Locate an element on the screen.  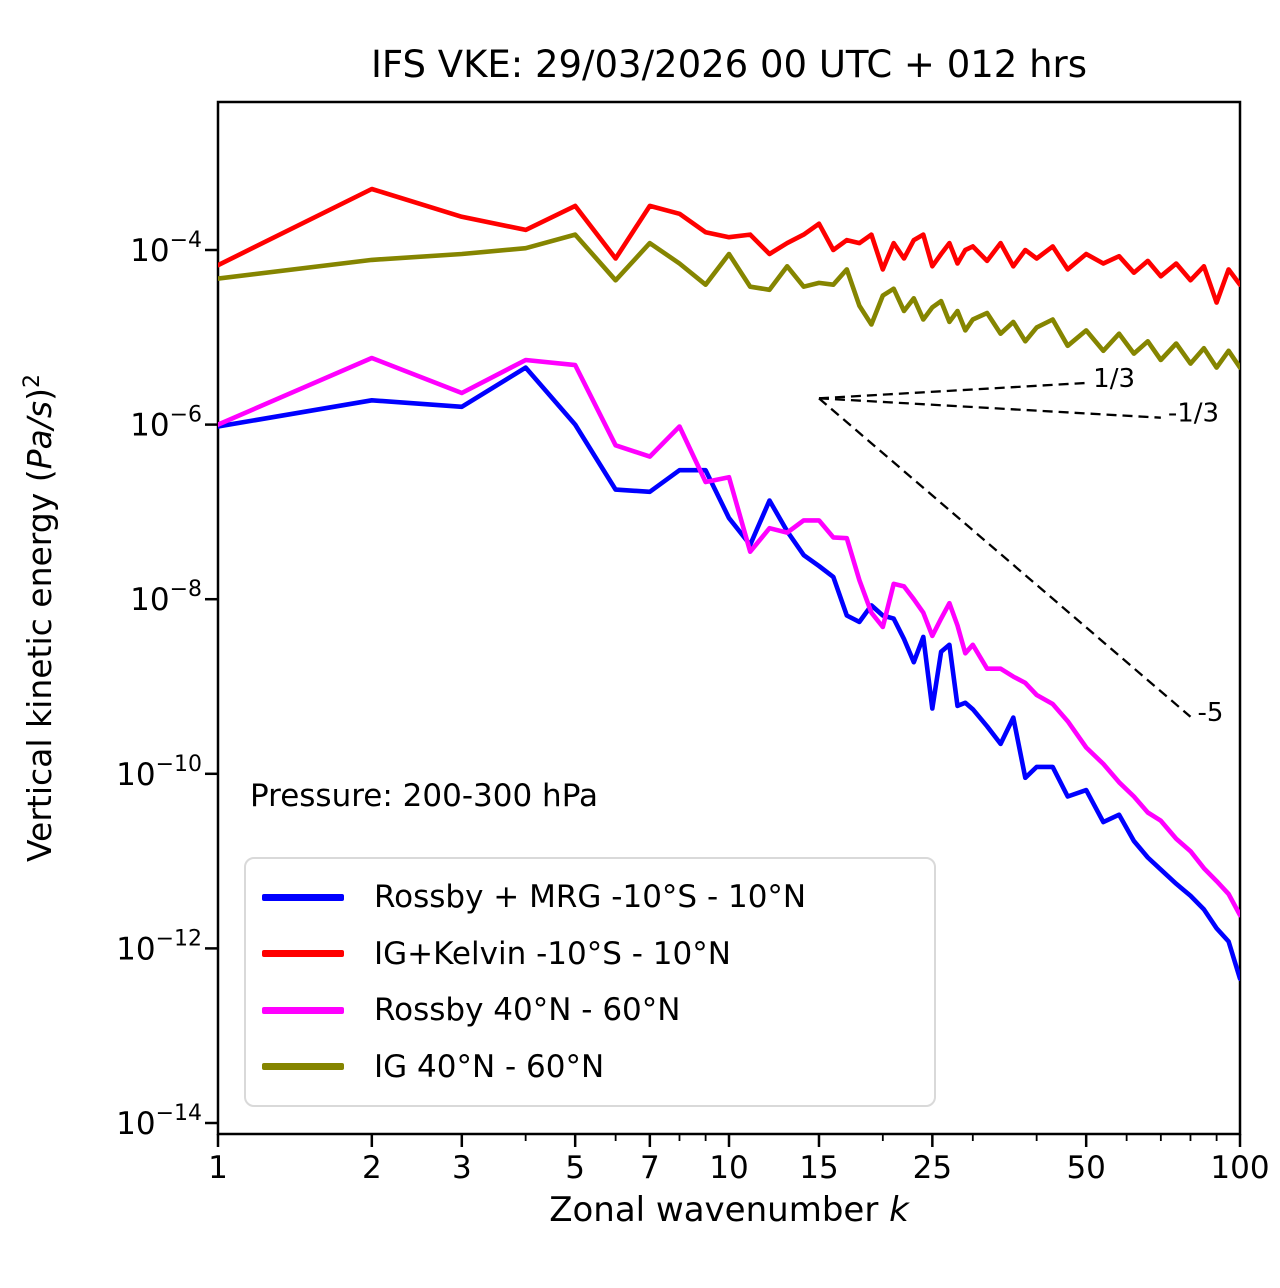
x-tick-label: 50 is located at coordinates (1085, 1168).